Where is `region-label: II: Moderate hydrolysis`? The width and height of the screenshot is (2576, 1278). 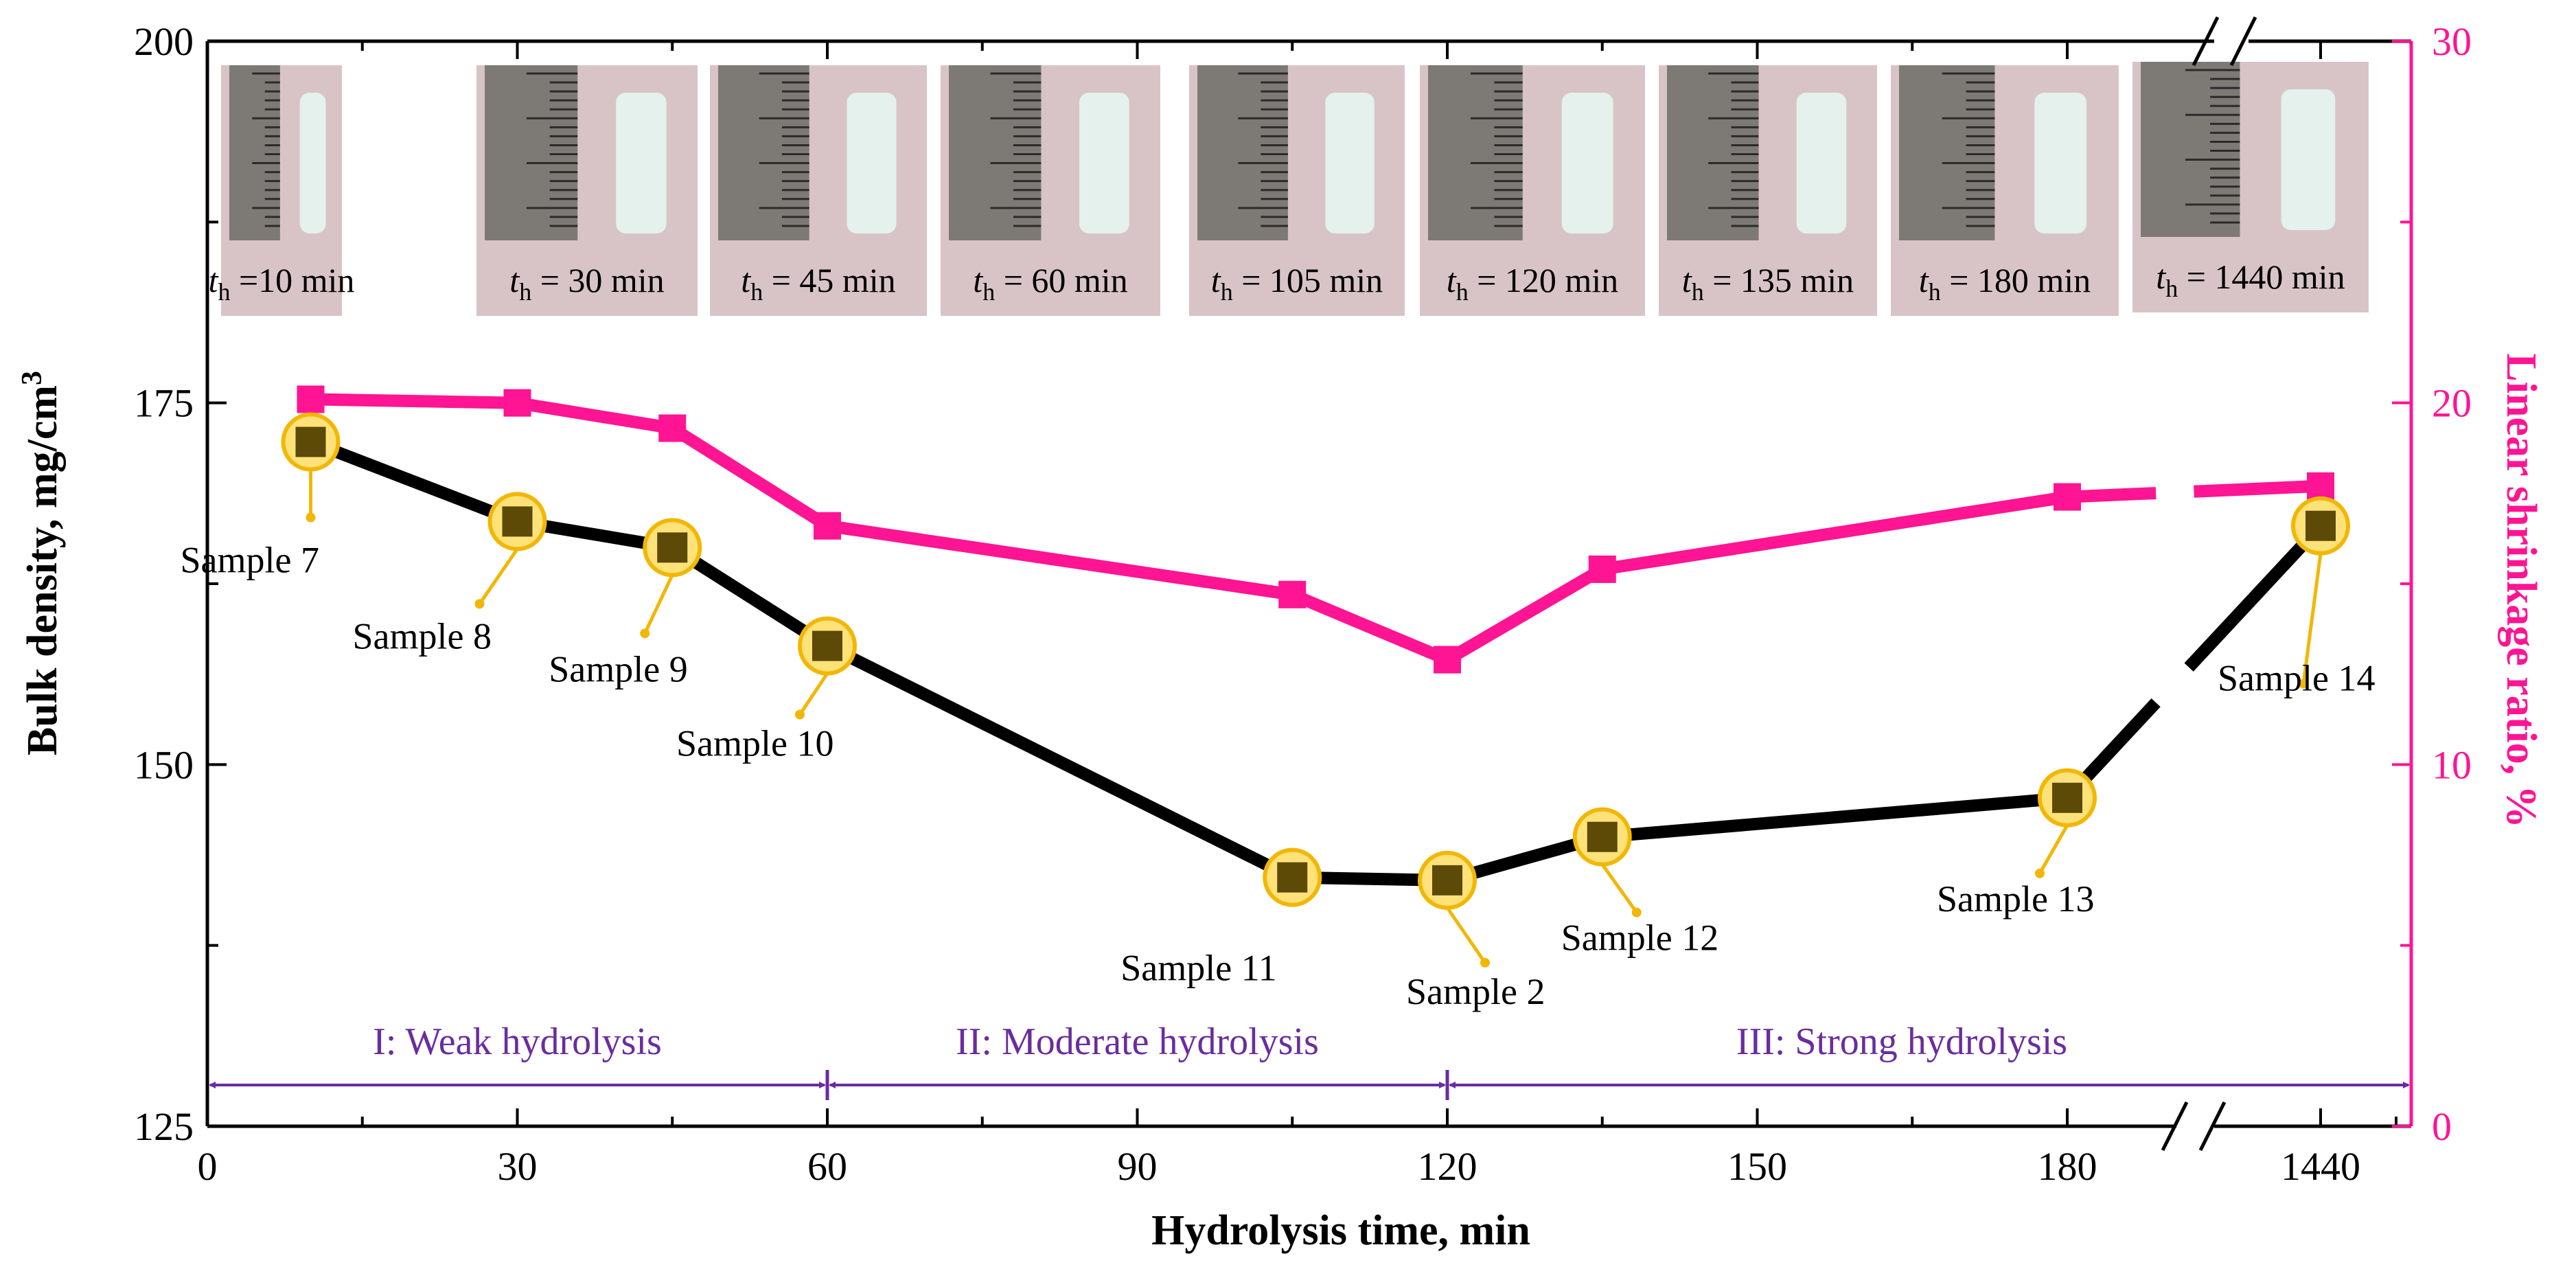 region-label: II: Moderate hydrolysis is located at coordinates (1137, 1041).